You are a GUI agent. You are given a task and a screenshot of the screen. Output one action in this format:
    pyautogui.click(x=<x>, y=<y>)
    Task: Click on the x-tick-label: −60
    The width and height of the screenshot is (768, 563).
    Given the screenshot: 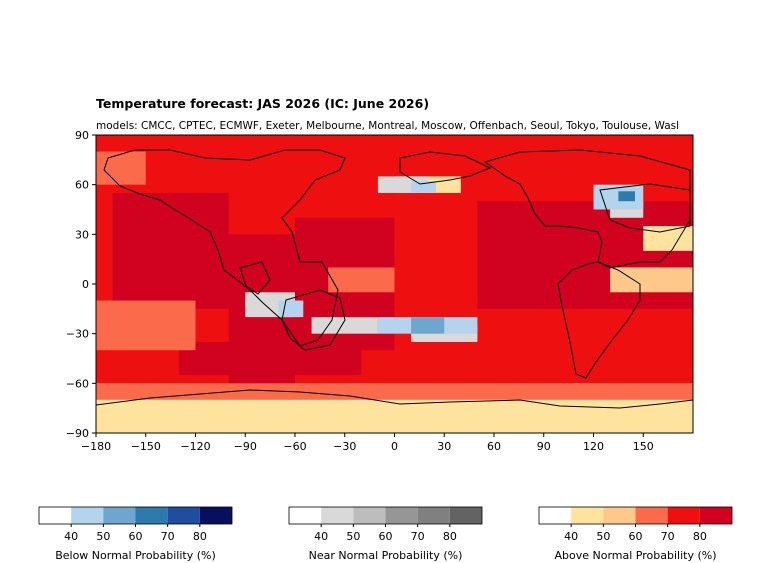 What is the action you would take?
    pyautogui.click(x=294, y=446)
    